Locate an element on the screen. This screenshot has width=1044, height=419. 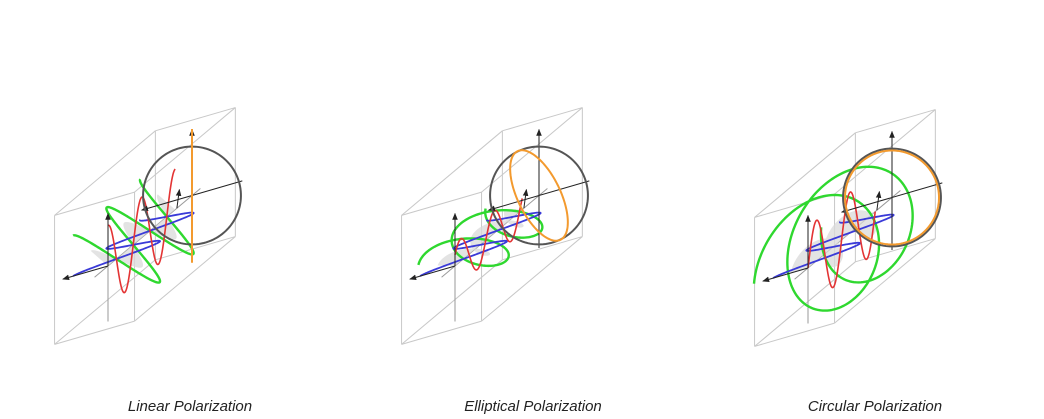
bounding-box is located at coordinates (145, 226).